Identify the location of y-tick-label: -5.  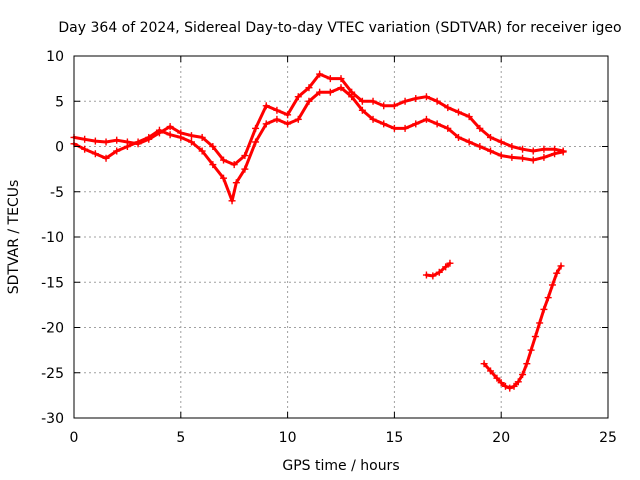
(57, 193).